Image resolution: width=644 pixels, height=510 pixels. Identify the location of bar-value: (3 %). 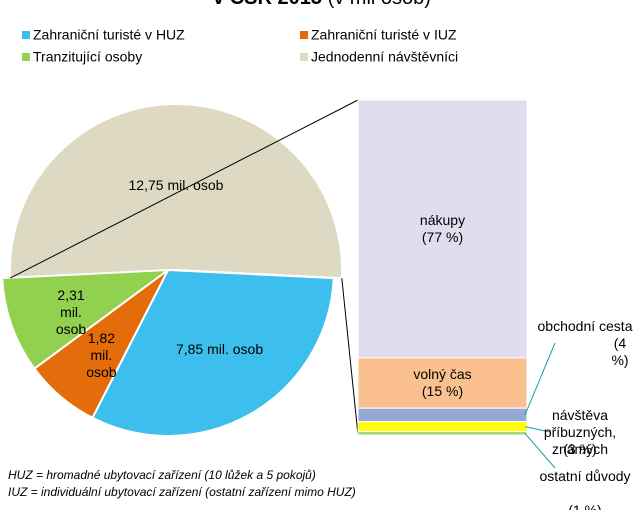
(580, 449).